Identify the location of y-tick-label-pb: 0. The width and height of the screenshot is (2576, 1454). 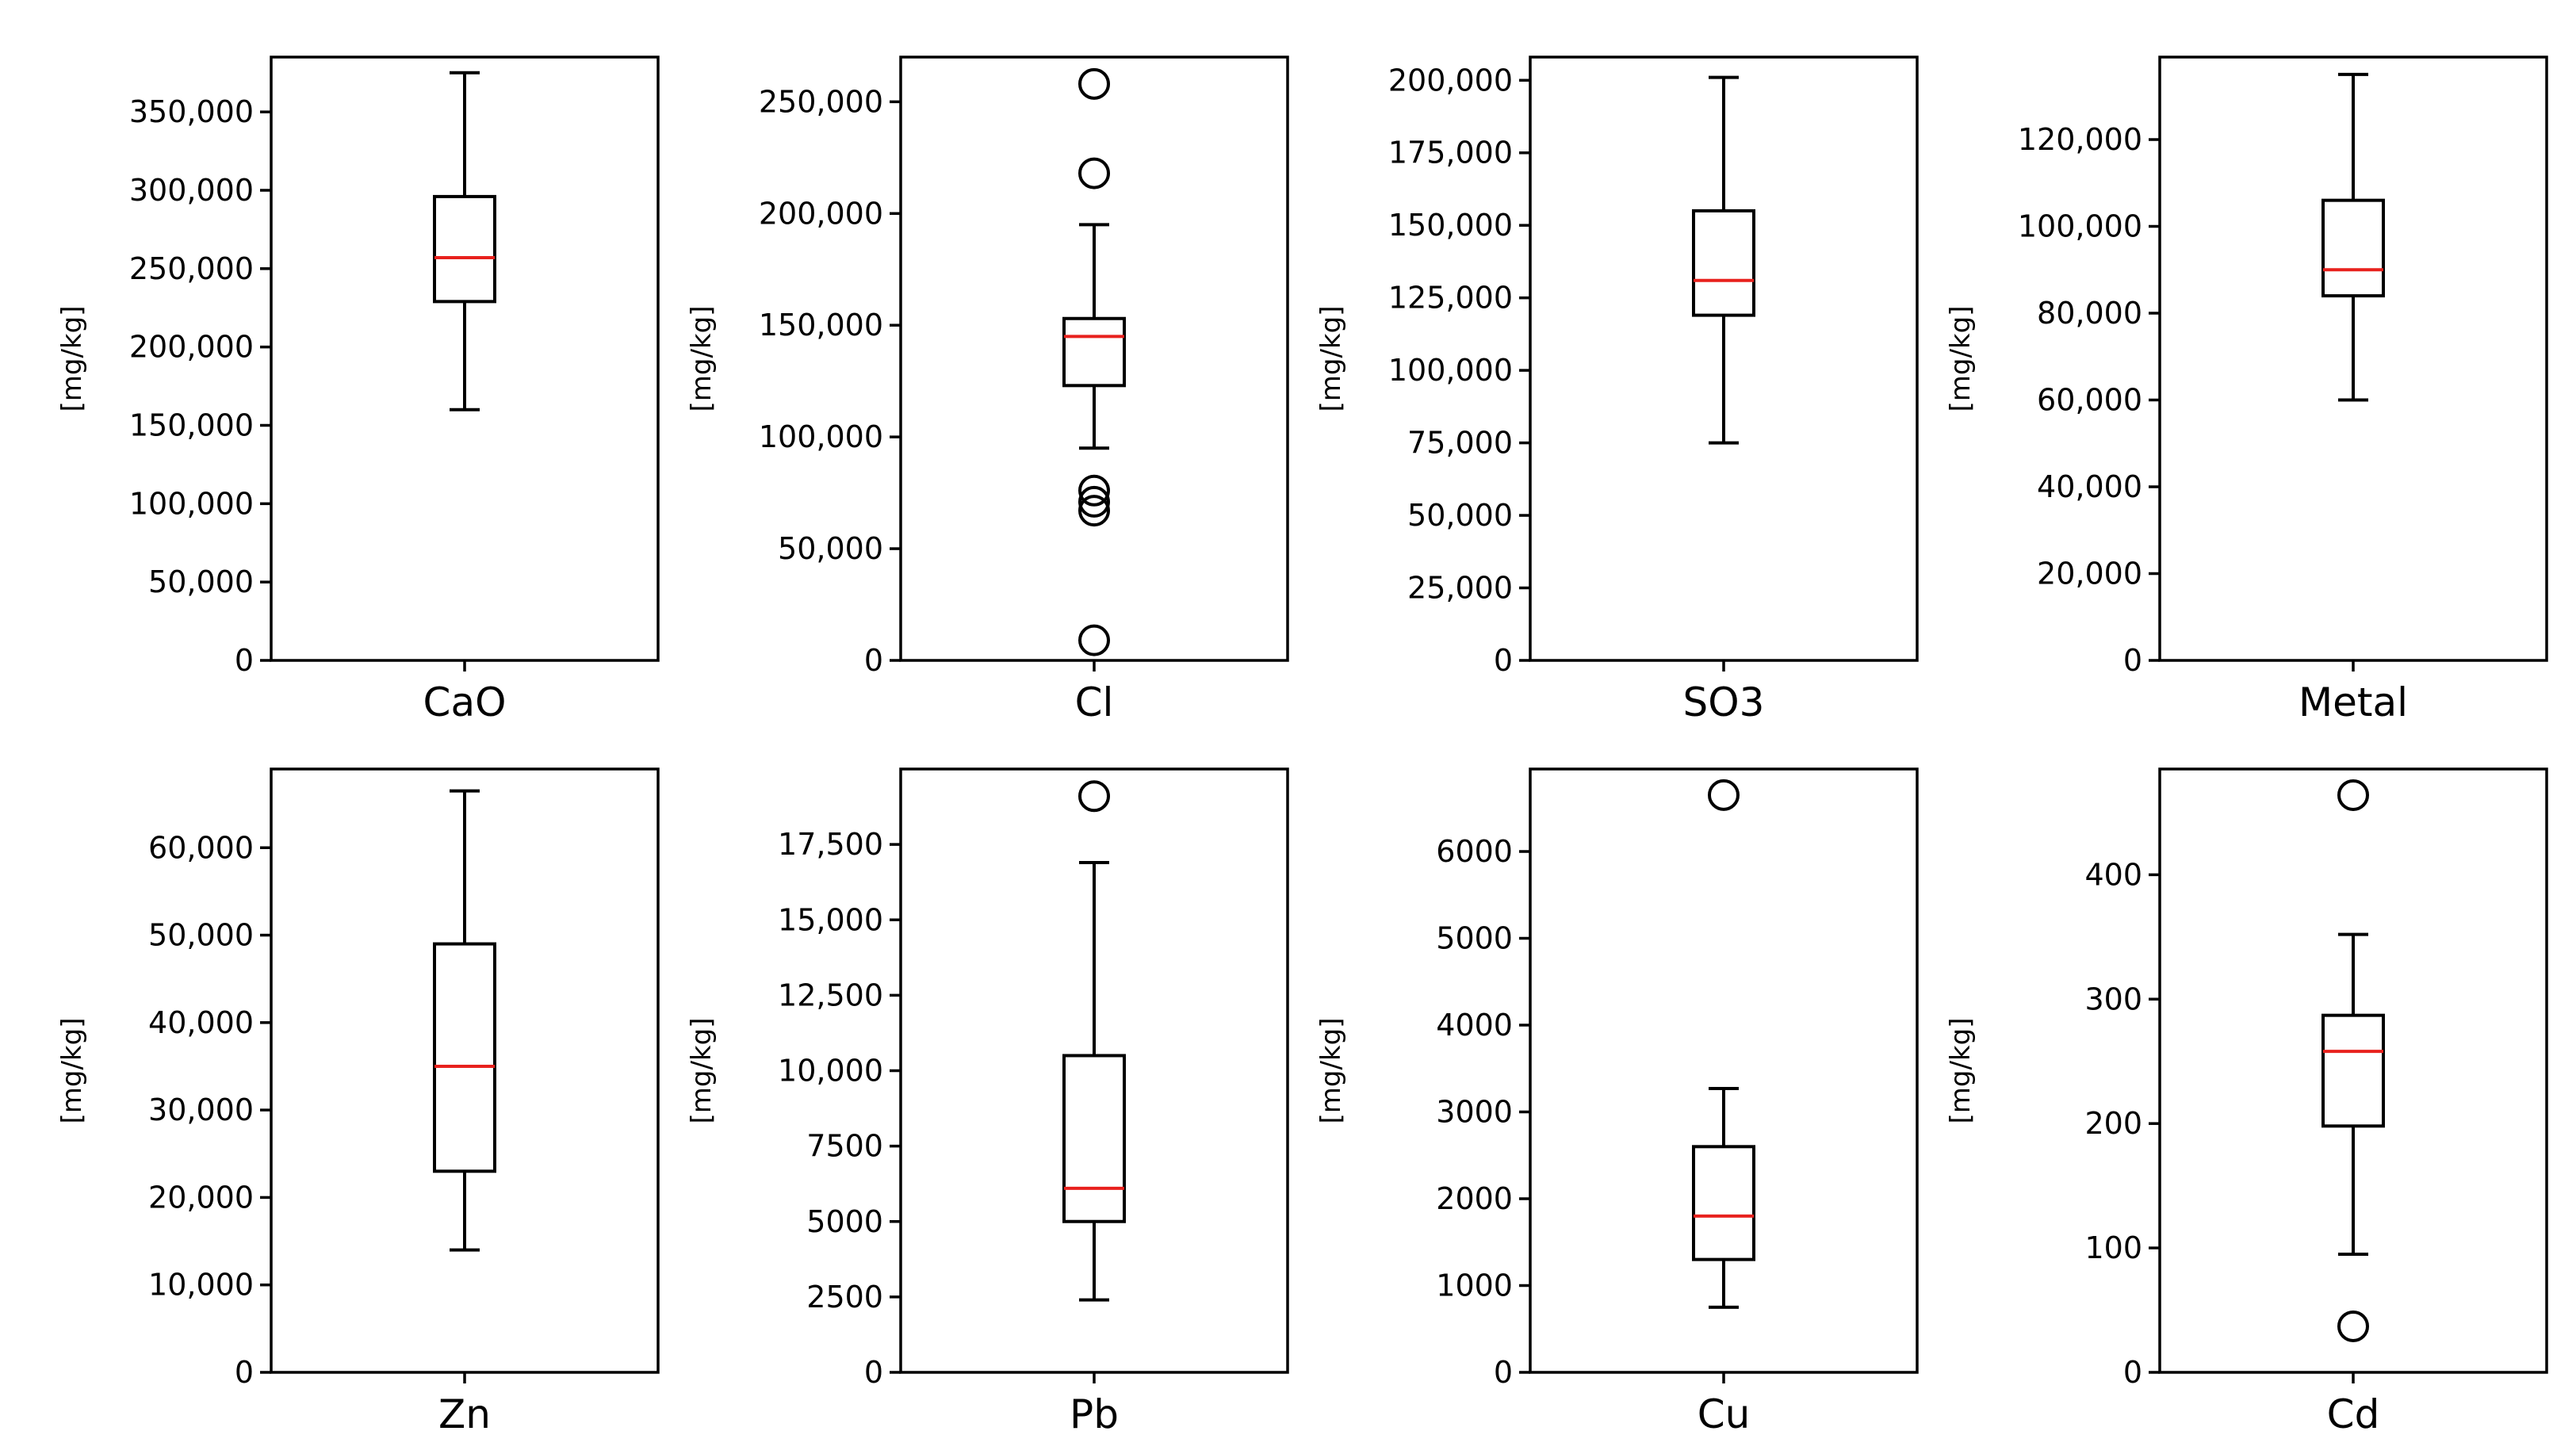
(873, 1372).